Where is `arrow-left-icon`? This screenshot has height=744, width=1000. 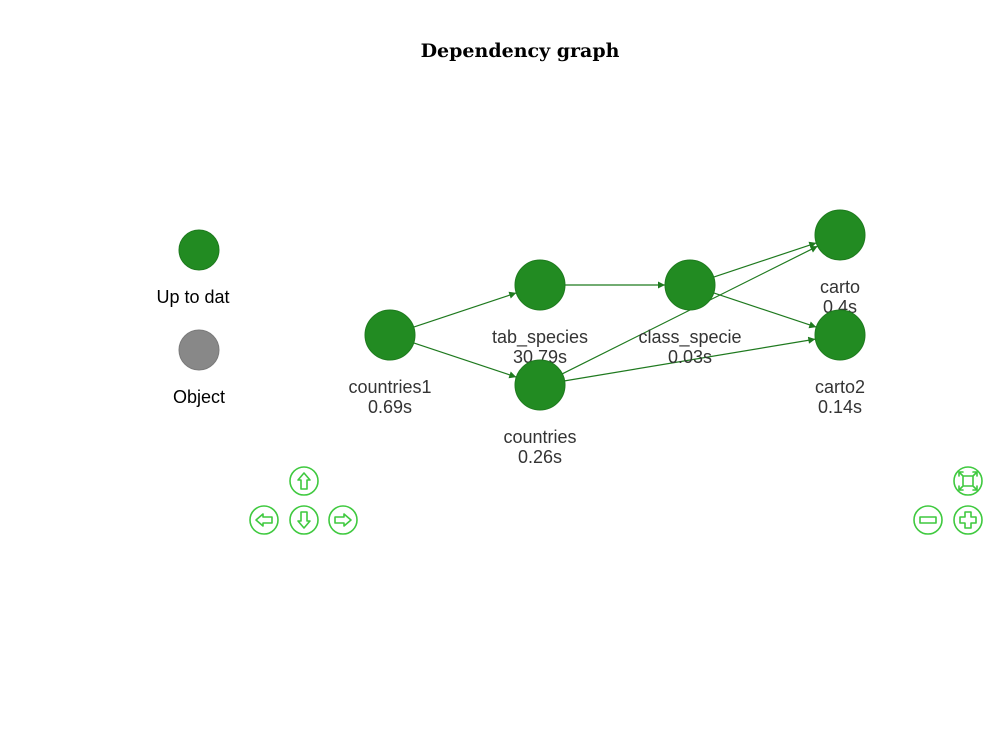
arrow-left-icon is located at coordinates (264, 520).